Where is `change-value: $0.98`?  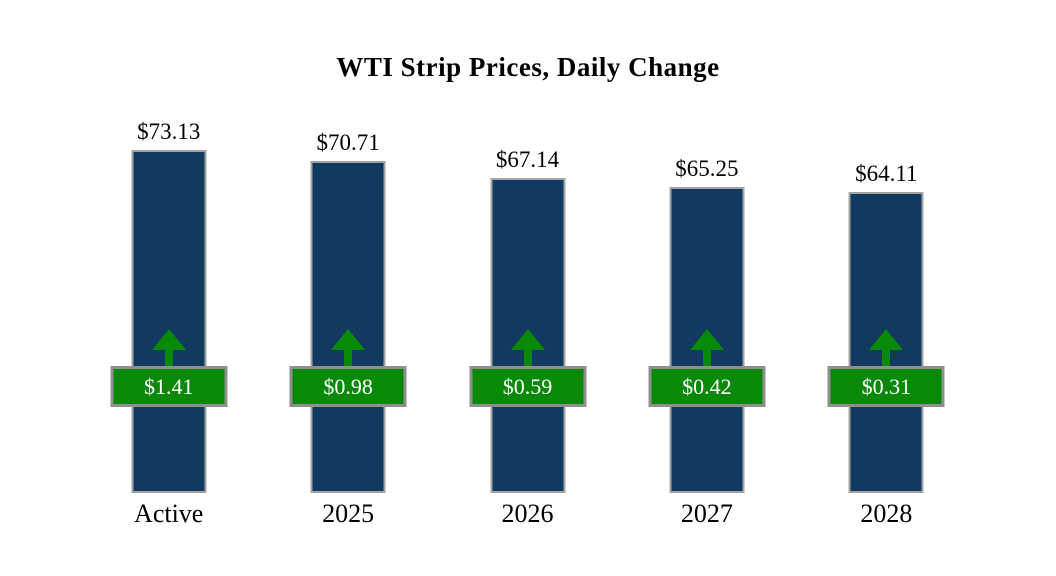
change-value: $0.98 is located at coordinates (348, 386).